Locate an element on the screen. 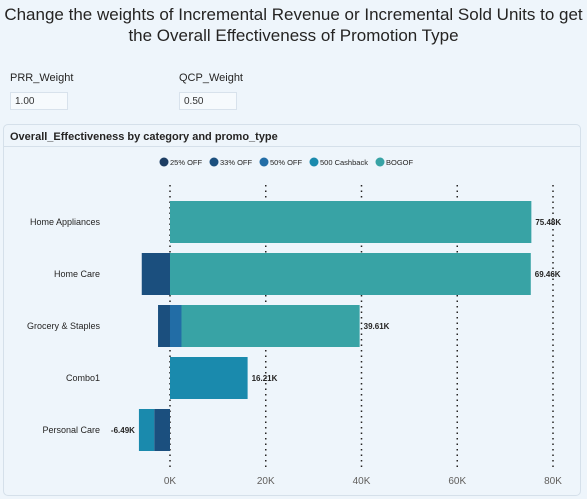  qcp-weight-label: QCP_Weight is located at coordinates (211, 78).